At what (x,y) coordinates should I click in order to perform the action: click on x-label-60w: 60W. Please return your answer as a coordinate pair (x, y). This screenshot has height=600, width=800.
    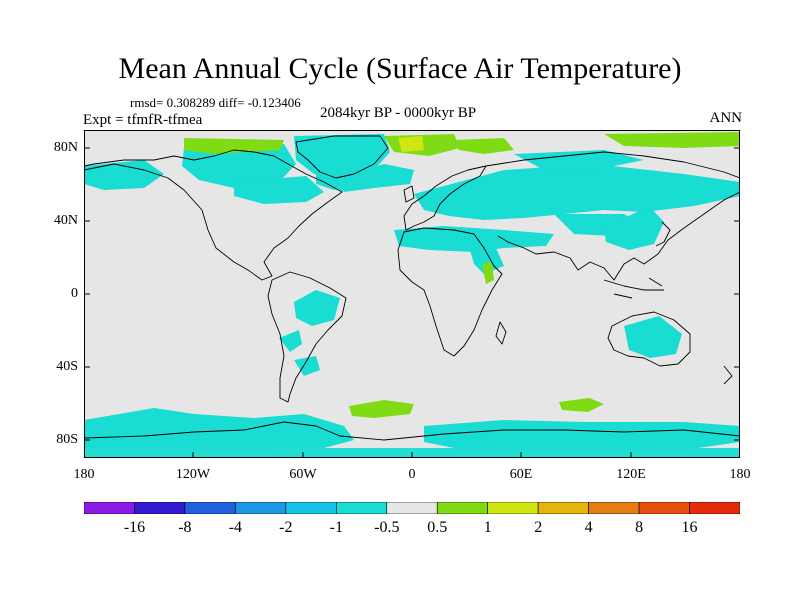
    Looking at the image, I should click on (303, 474).